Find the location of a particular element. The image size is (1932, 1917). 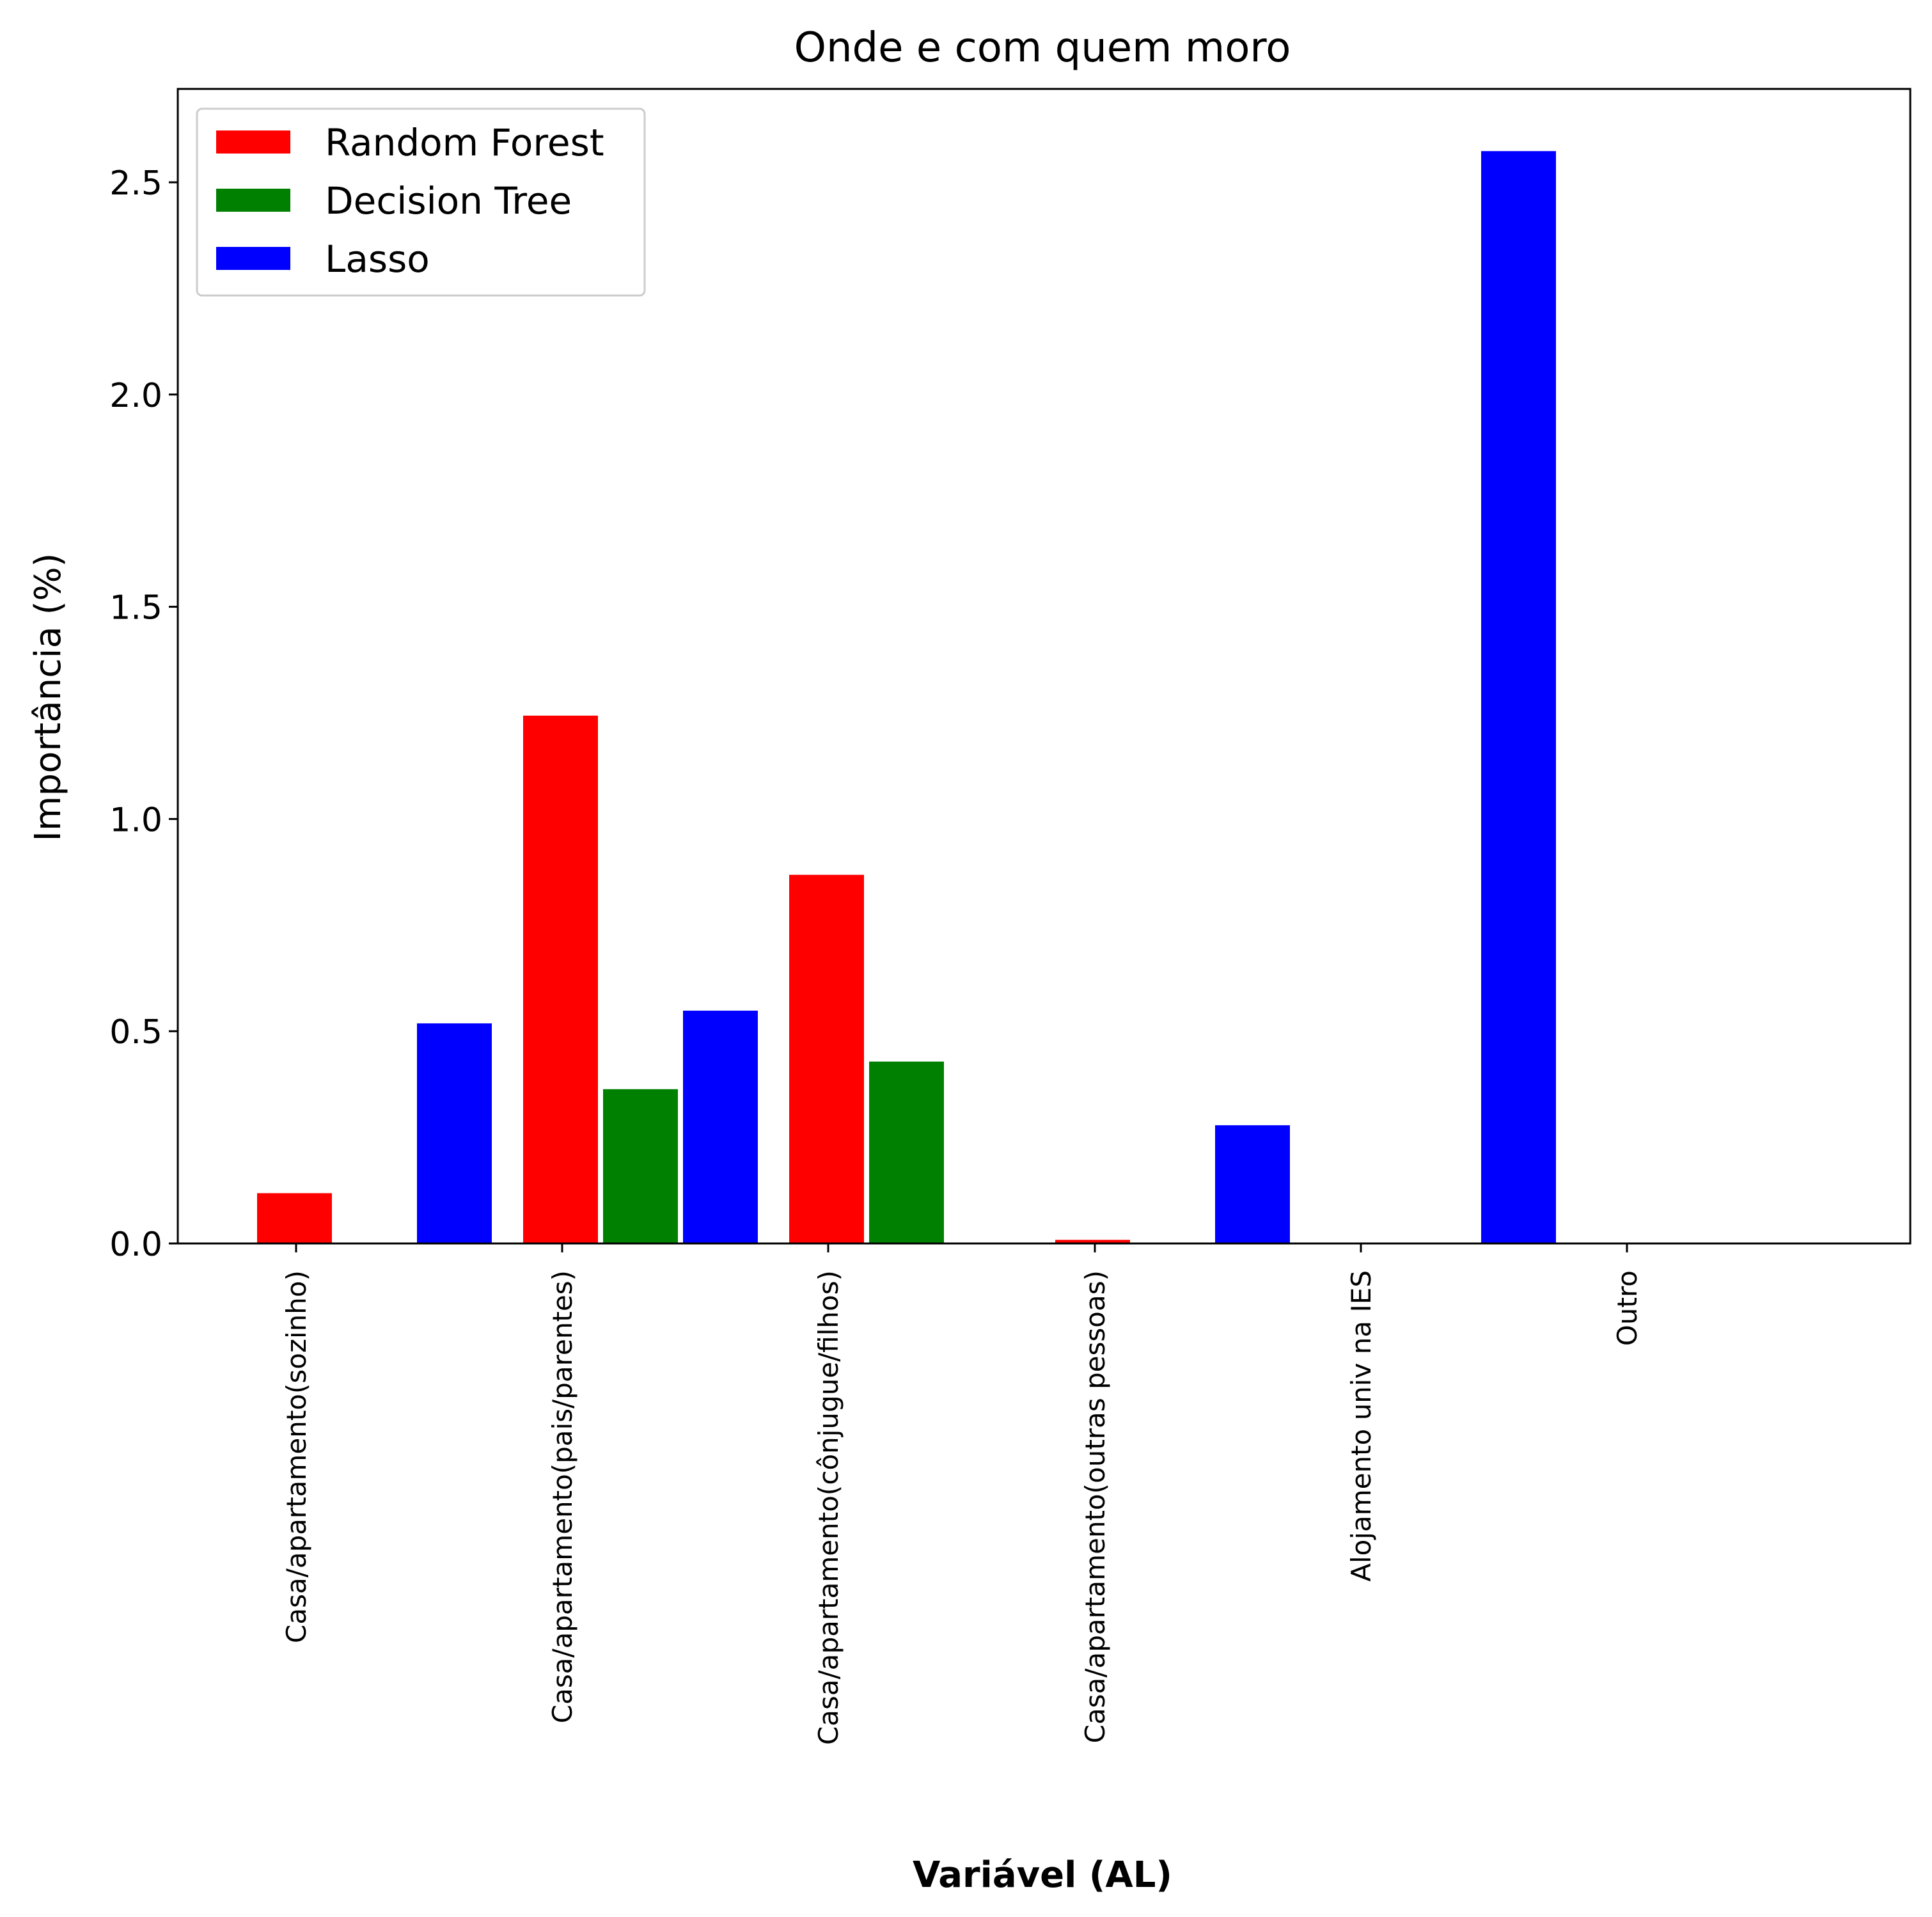

legend-label-decision-tree: Decision Tree is located at coordinates (448, 201).